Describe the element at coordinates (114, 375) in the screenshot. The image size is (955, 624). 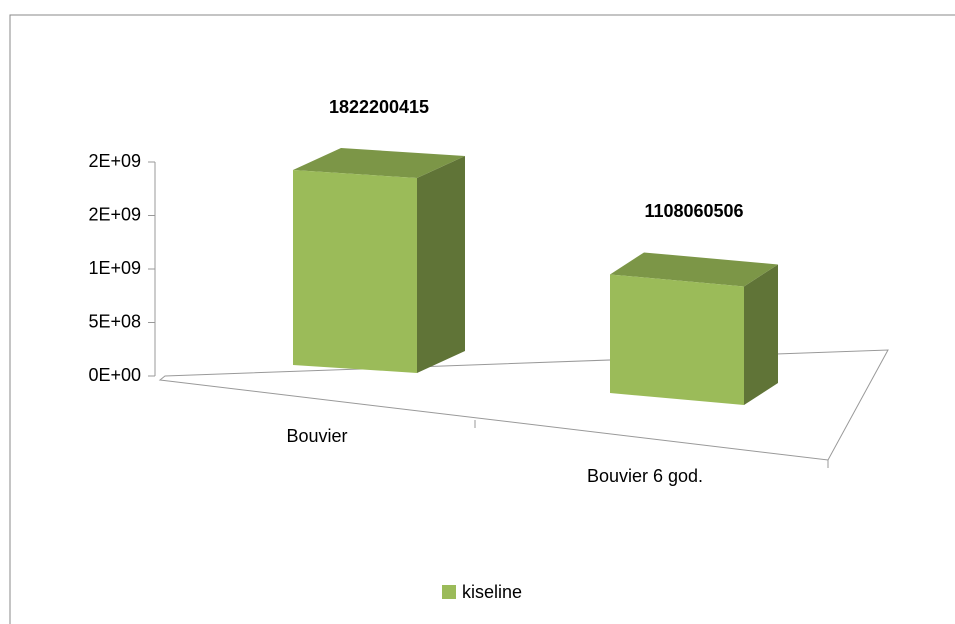
I see `y-tick-label: 0E+00` at that location.